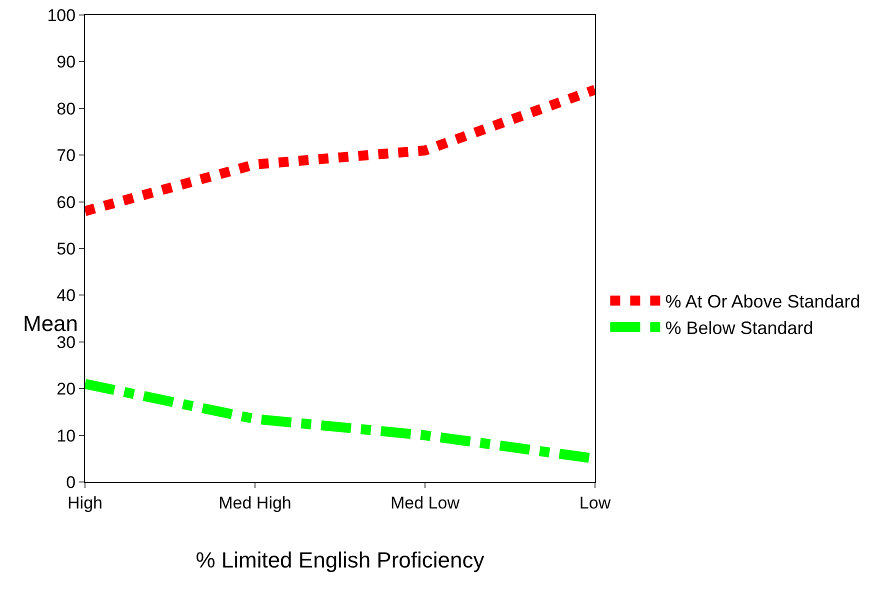  I want to click on y-tick-label: 60, so click(66, 202).